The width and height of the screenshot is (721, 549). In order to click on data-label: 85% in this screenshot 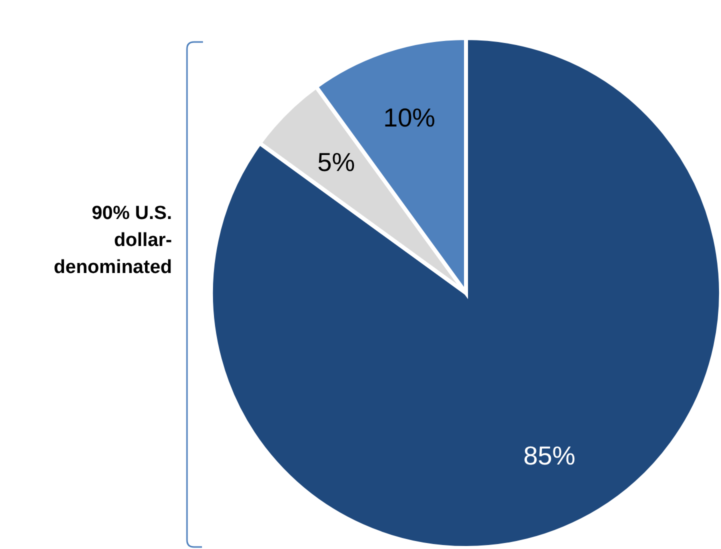, I will do `click(549, 455)`.